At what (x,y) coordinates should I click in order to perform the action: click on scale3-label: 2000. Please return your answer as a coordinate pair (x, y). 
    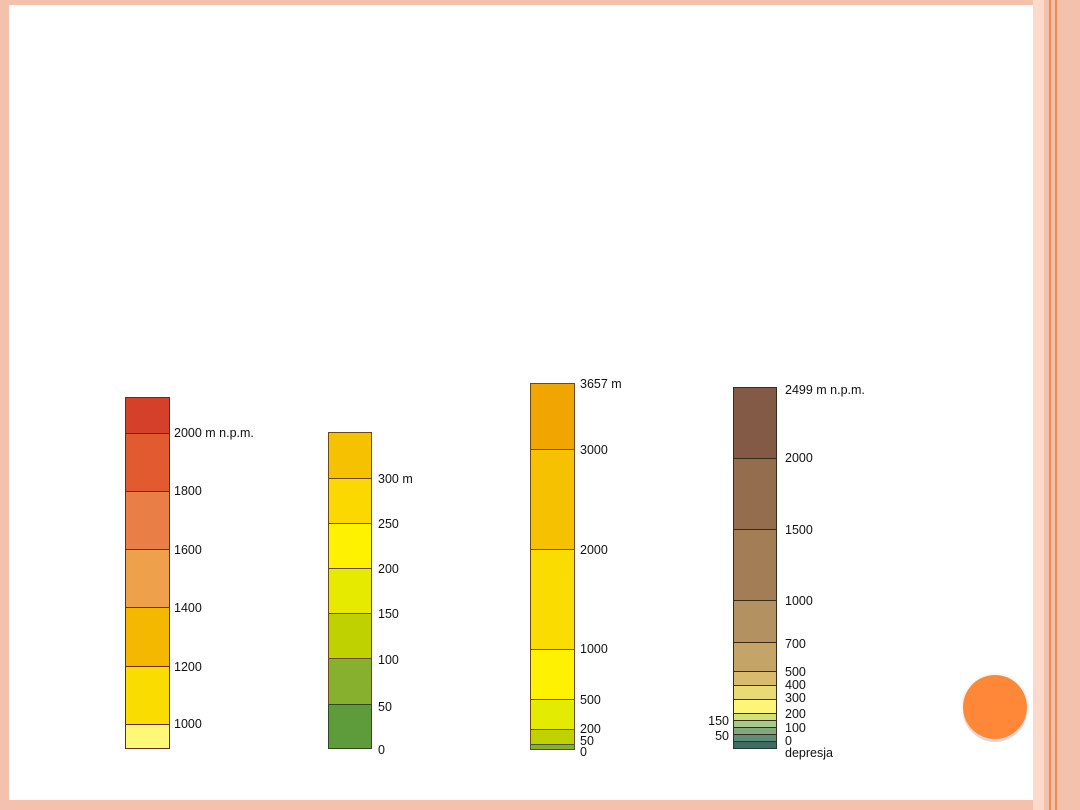
    Looking at the image, I should click on (594, 550).